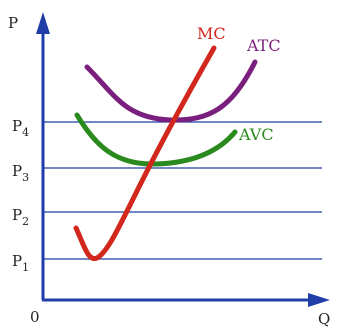  What do you see at coordinates (20, 217) in the screenshot?
I see `p2-label: P2` at bounding box center [20, 217].